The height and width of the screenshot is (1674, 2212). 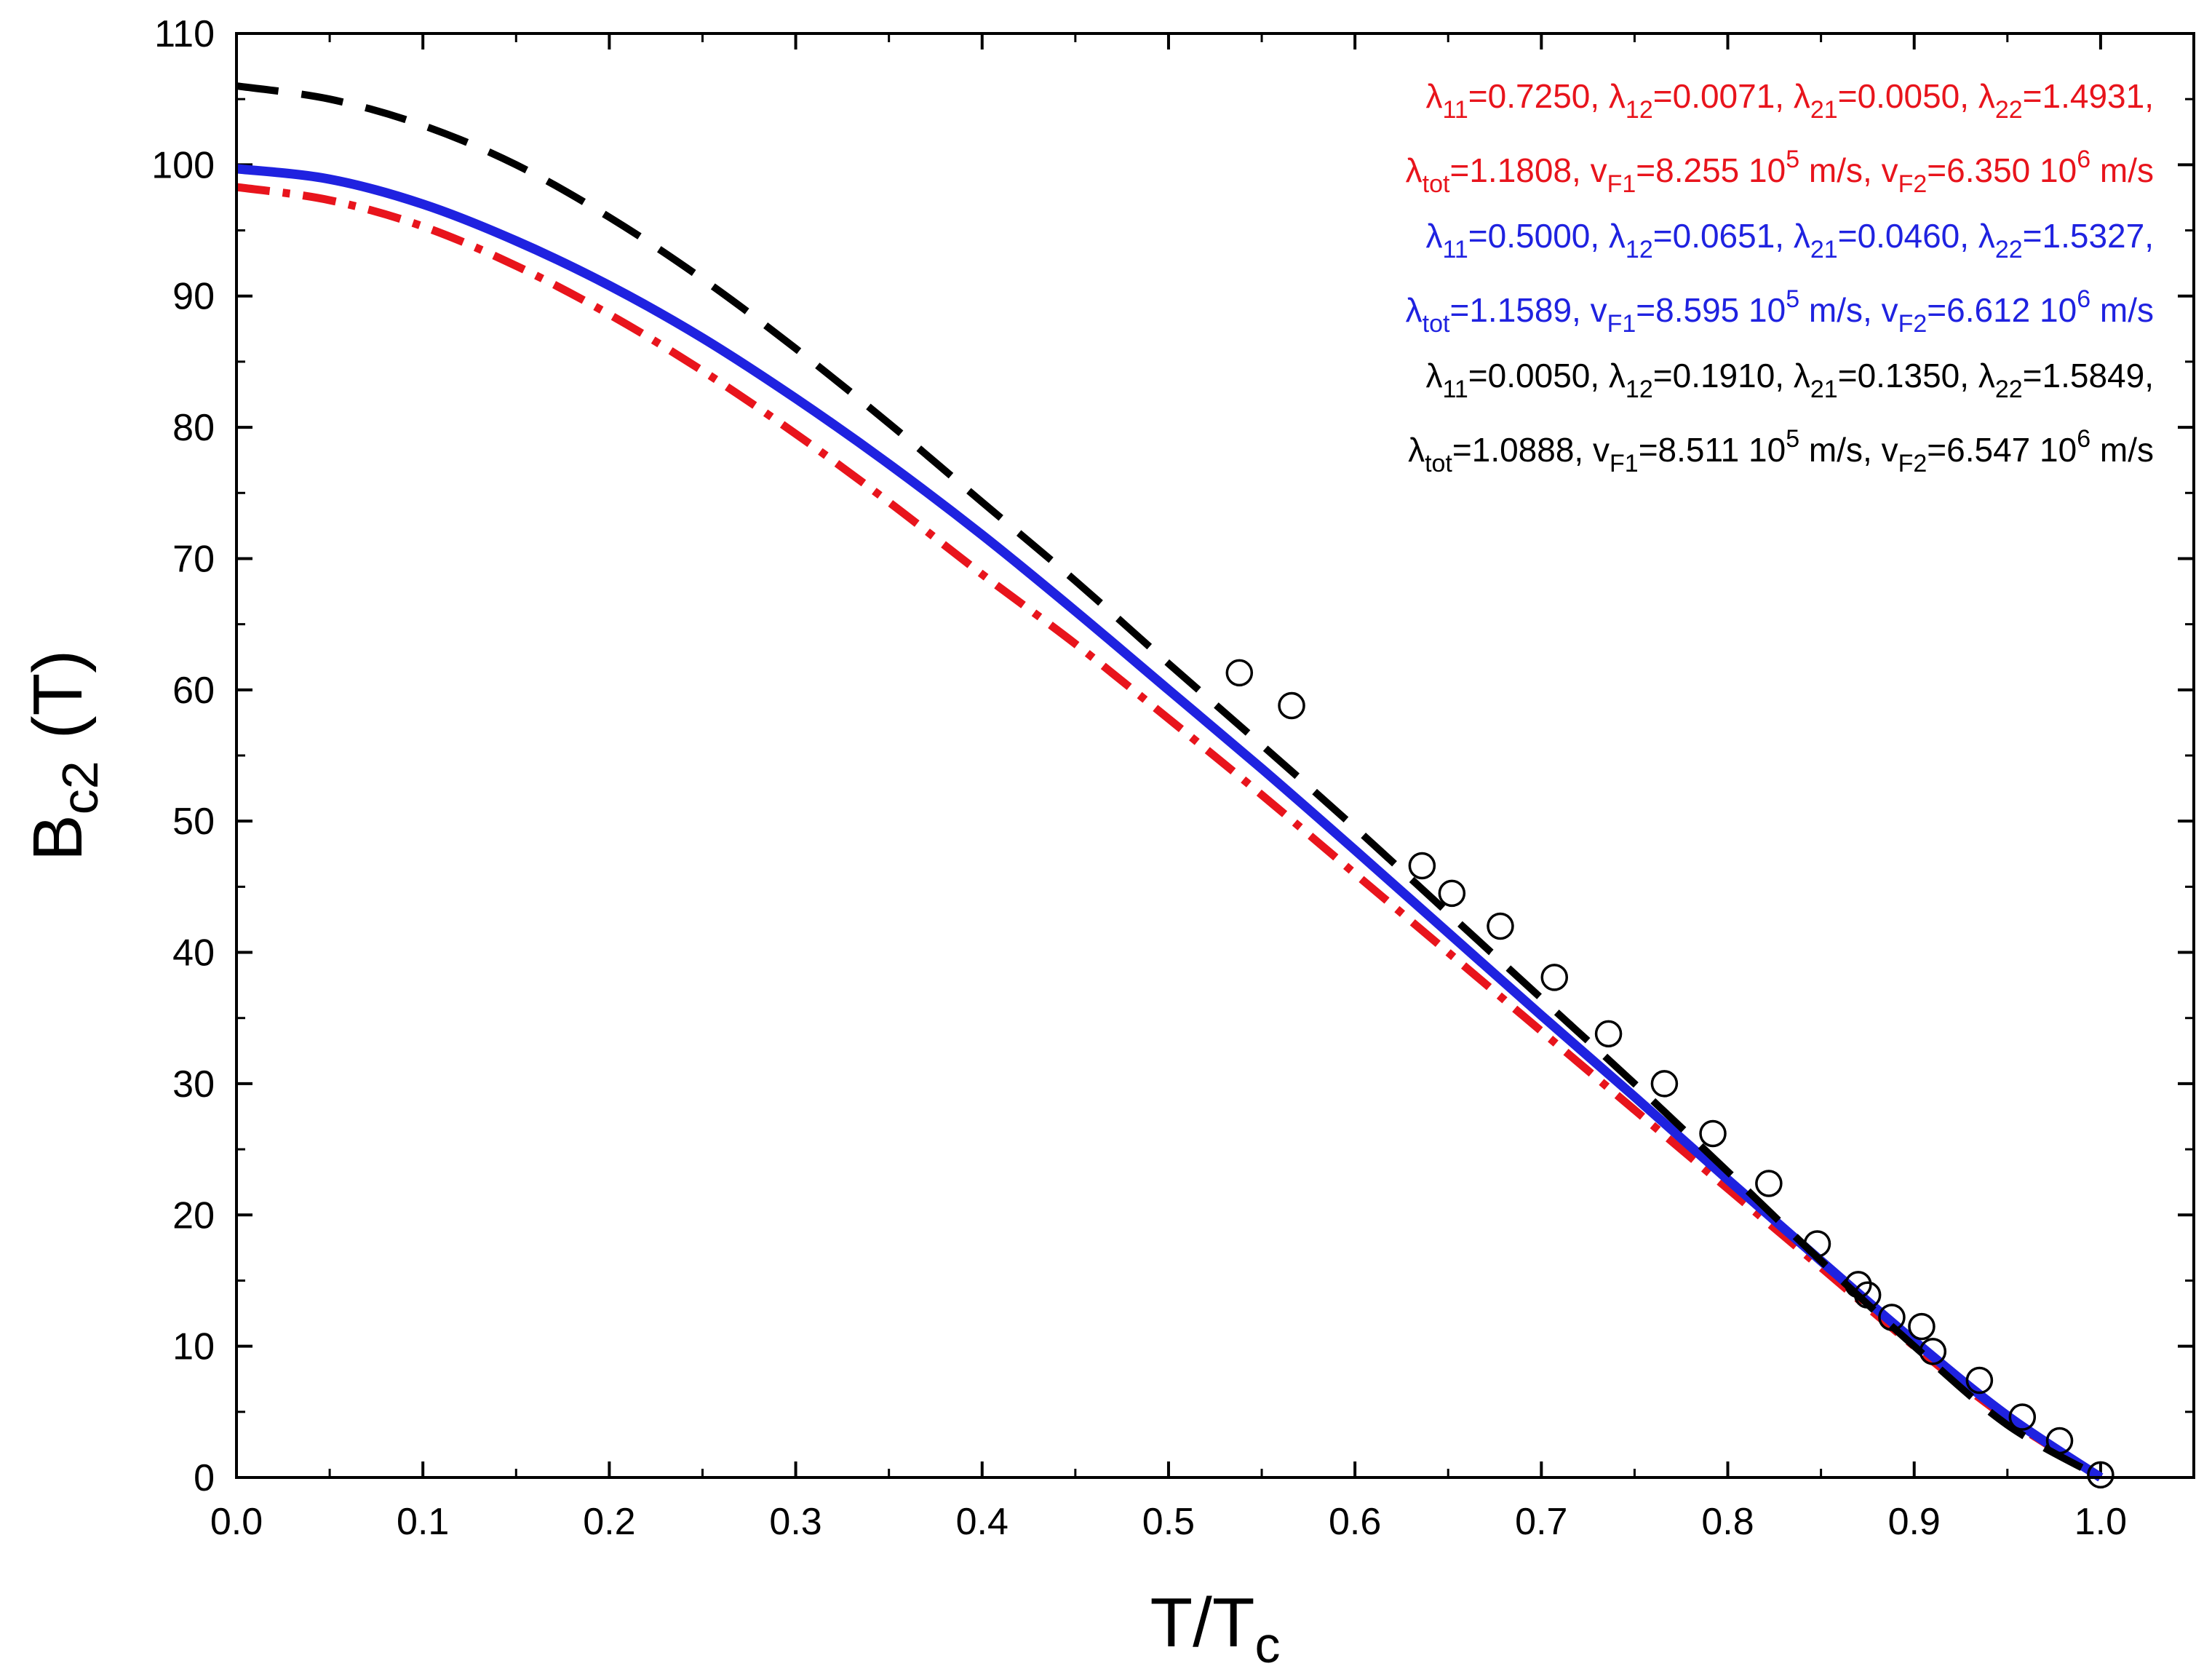 I want to click on y-tick-label: 30, so click(x=193, y=1084).